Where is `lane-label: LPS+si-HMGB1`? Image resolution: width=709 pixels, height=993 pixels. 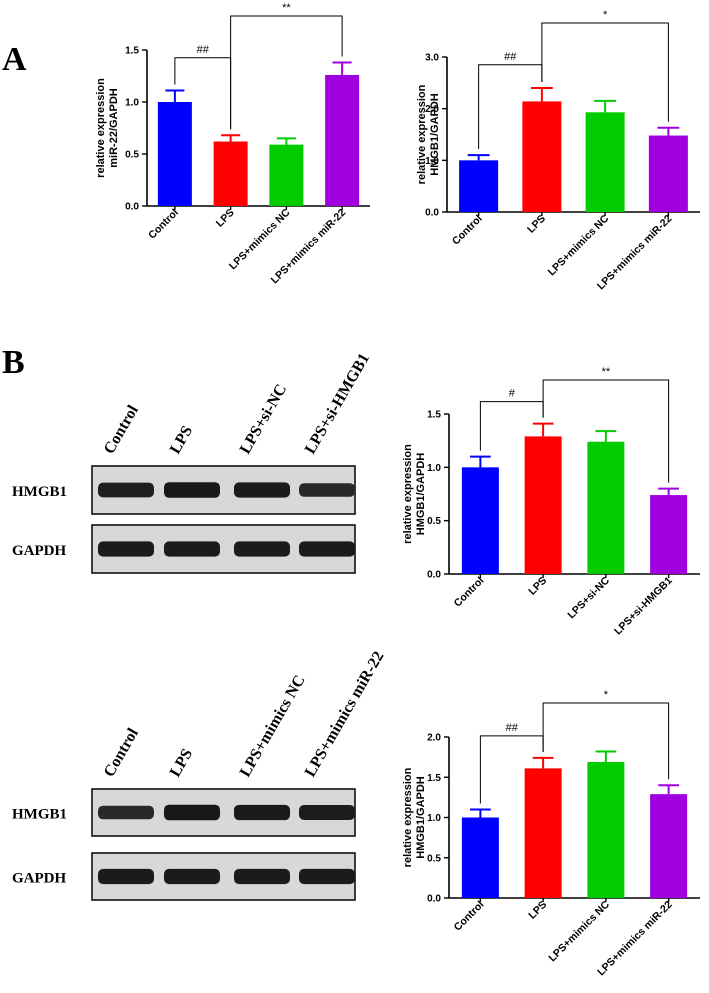 lane-label: LPS+si-HMGB1 is located at coordinates (337, 404).